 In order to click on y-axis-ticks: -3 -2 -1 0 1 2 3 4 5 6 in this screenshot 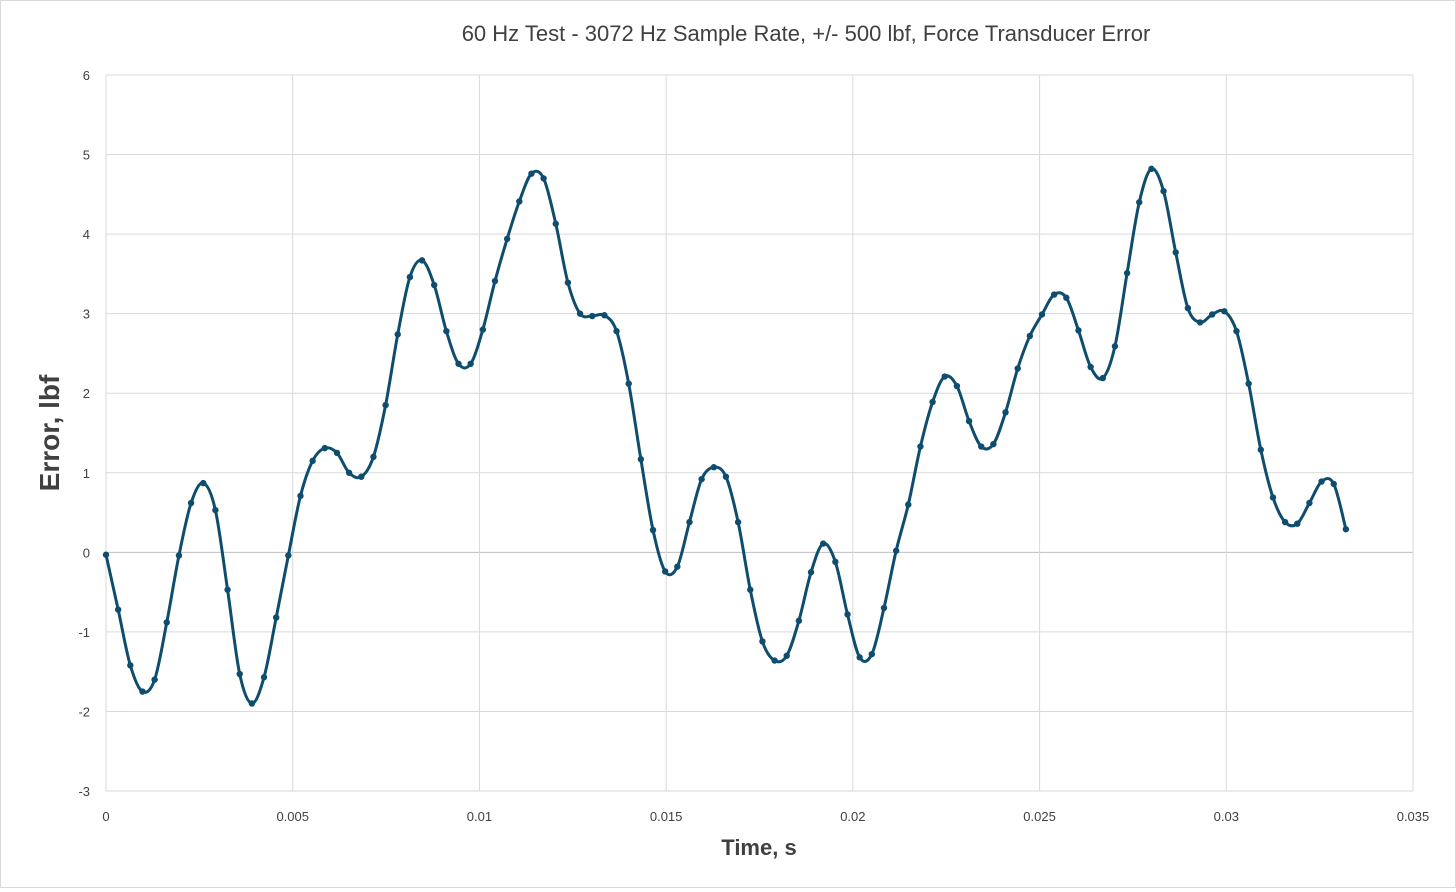, I will do `click(84, 433)`.